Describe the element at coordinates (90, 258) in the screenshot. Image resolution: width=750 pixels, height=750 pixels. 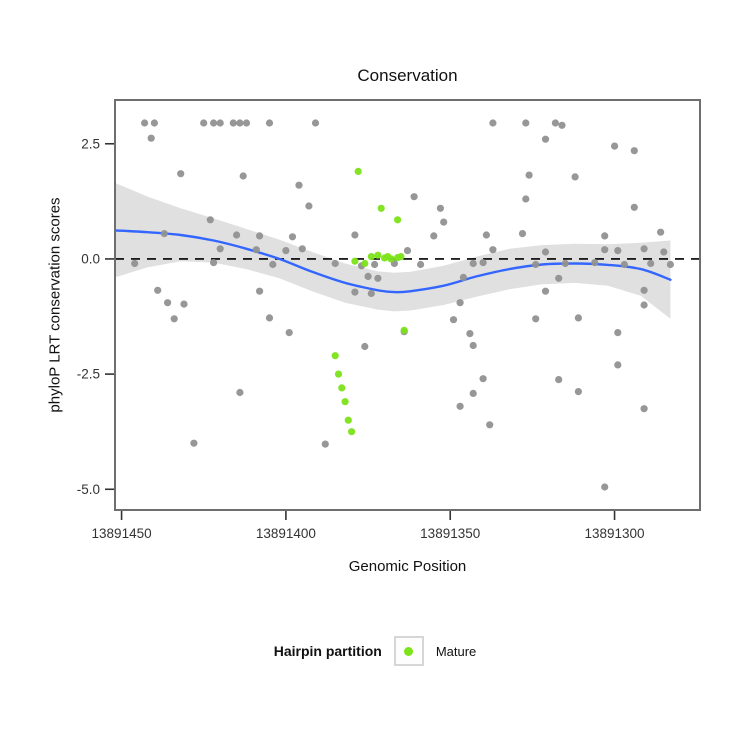
I see `y-axis-tick-label: 0.0` at that location.